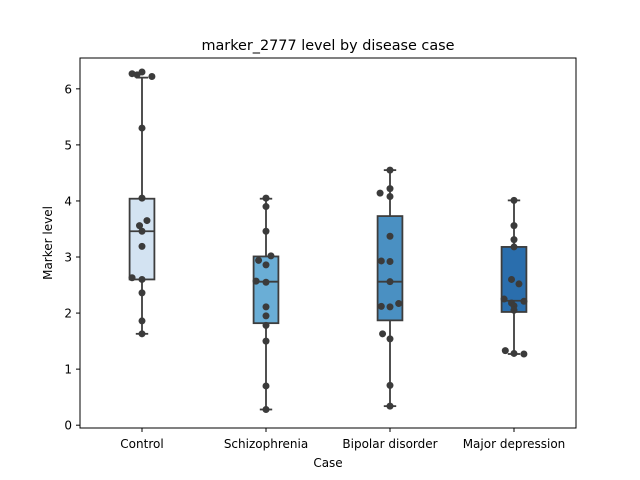 This screenshot has width=640, height=480. What do you see at coordinates (68, 258) in the screenshot?
I see `y-tick-label: 3` at bounding box center [68, 258].